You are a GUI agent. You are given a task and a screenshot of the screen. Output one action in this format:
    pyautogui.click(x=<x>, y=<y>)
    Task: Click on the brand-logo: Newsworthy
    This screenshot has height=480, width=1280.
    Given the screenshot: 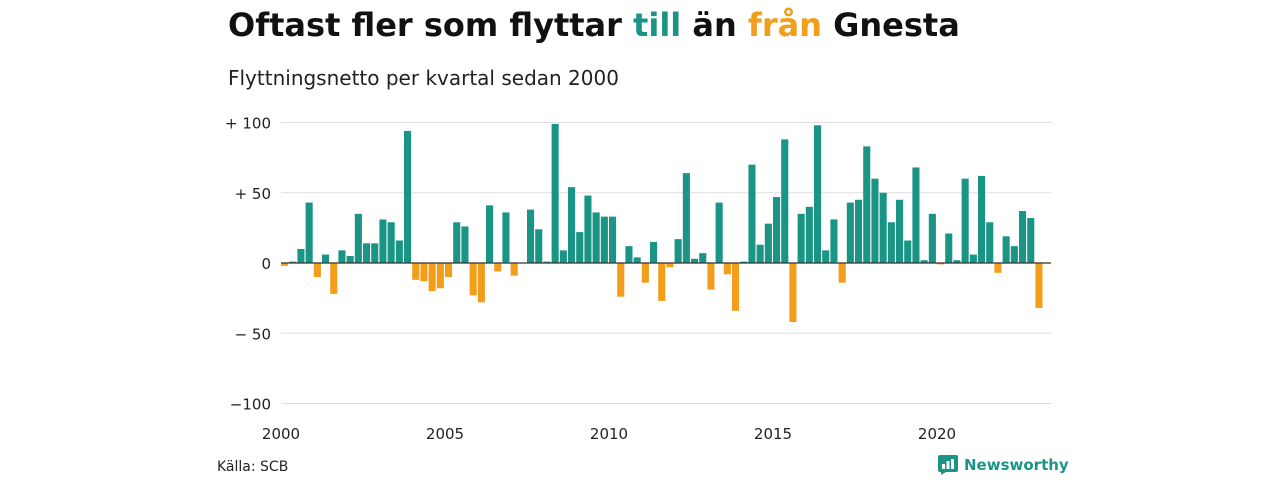 What is the action you would take?
    pyautogui.click(x=1003, y=465)
    